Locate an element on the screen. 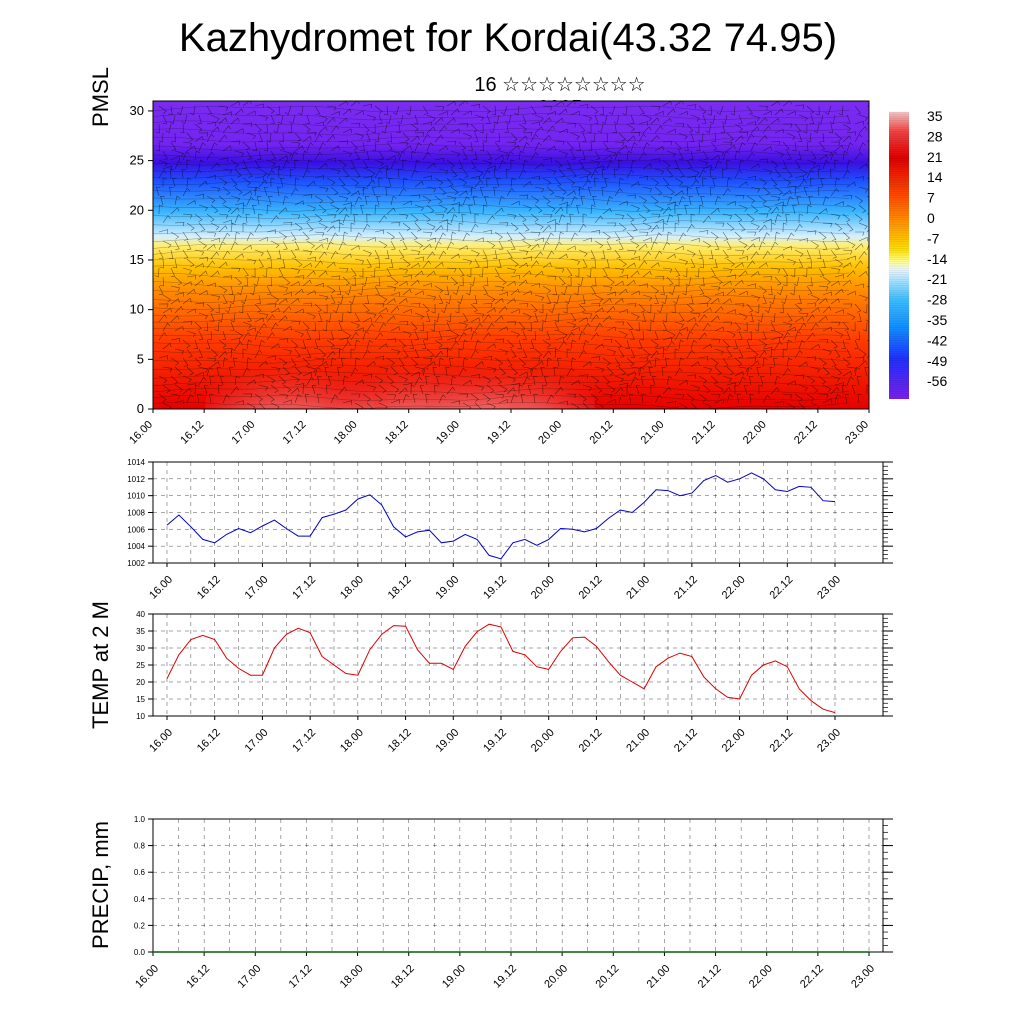 The width and height of the screenshot is (1024, 1024). pmsl-x-tick-label: 17.00 is located at coordinates (257, 588).